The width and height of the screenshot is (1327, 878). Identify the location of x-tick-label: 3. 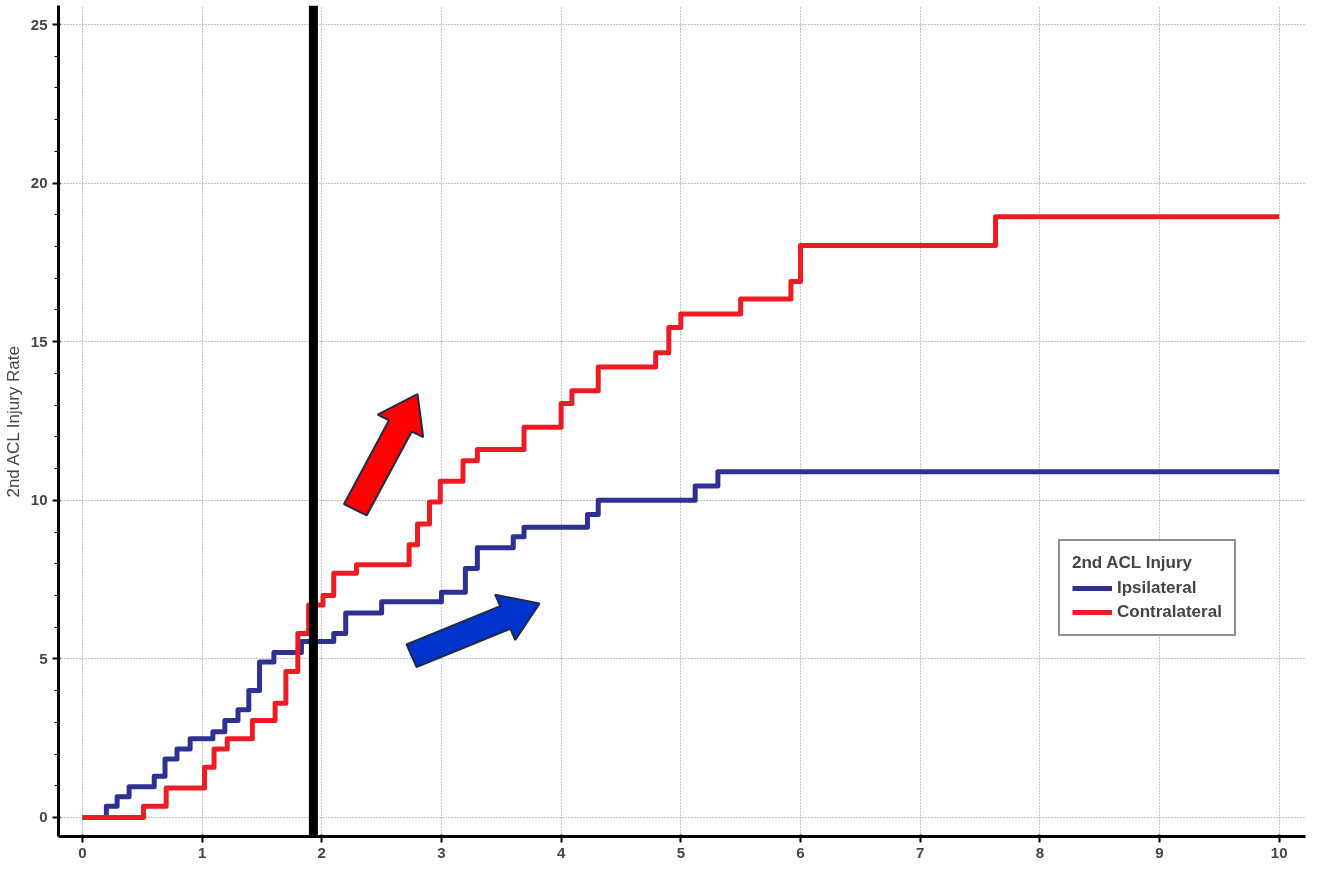
(441, 852).